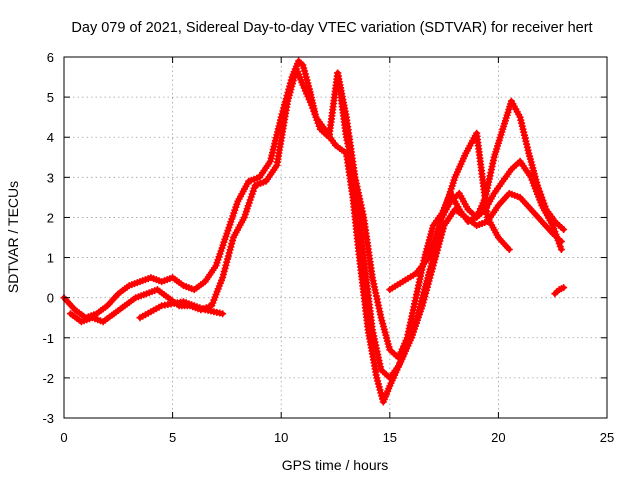 This screenshot has width=640, height=480. I want to click on x-tick-label: 5, so click(172, 437).